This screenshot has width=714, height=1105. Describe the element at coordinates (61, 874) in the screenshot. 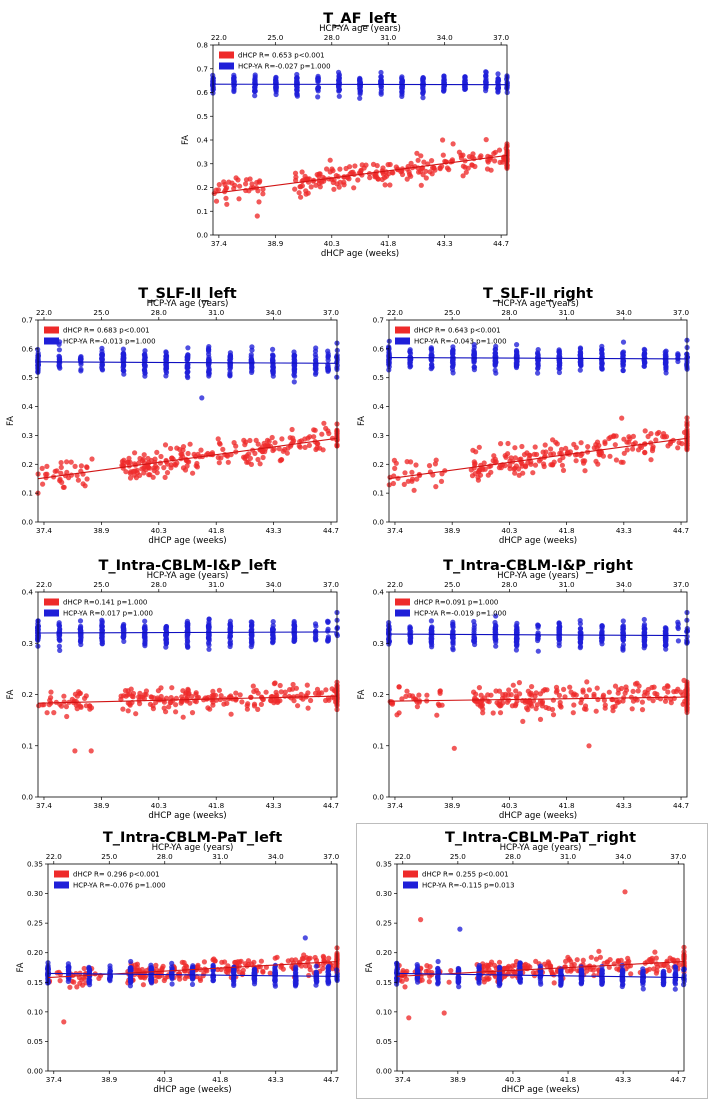

I see `legend-swatch` at that location.